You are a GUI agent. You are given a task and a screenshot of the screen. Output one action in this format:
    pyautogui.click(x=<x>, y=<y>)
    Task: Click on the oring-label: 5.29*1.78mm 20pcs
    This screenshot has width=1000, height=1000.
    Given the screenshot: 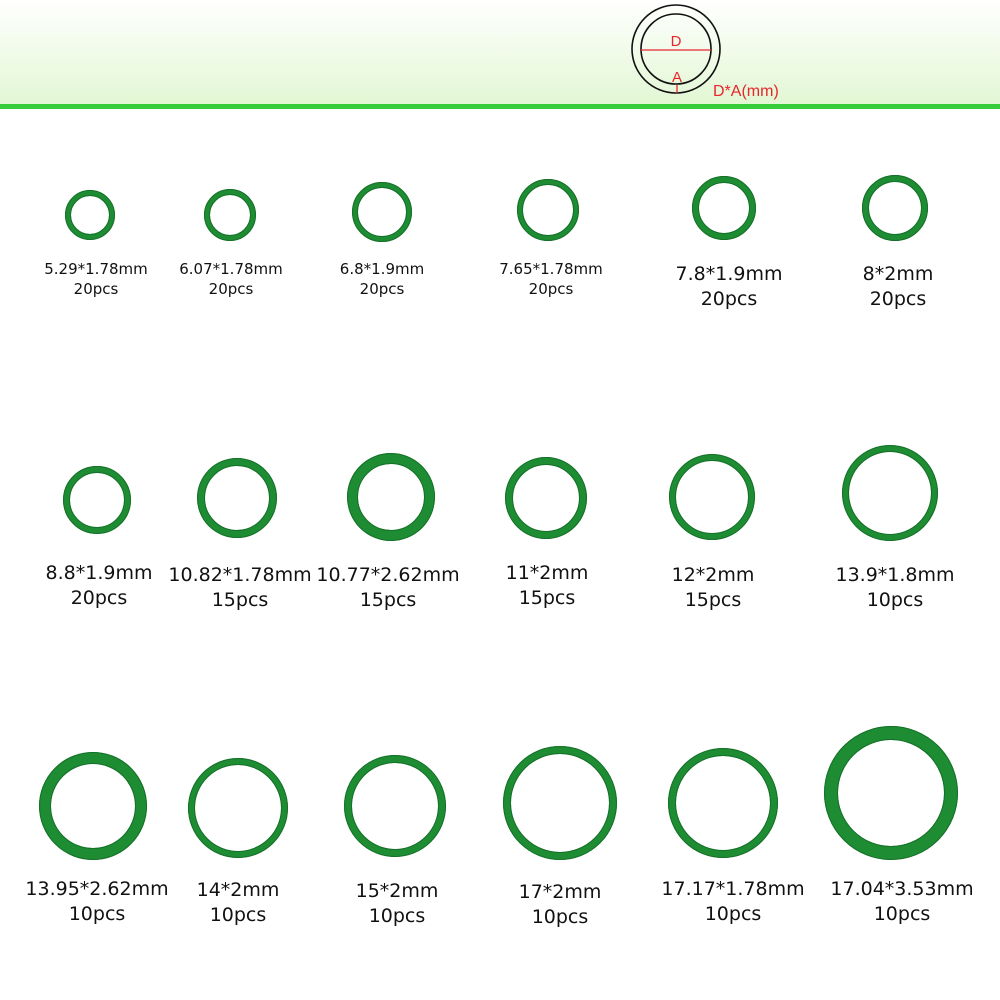 What is the action you would take?
    pyautogui.click(x=96, y=279)
    